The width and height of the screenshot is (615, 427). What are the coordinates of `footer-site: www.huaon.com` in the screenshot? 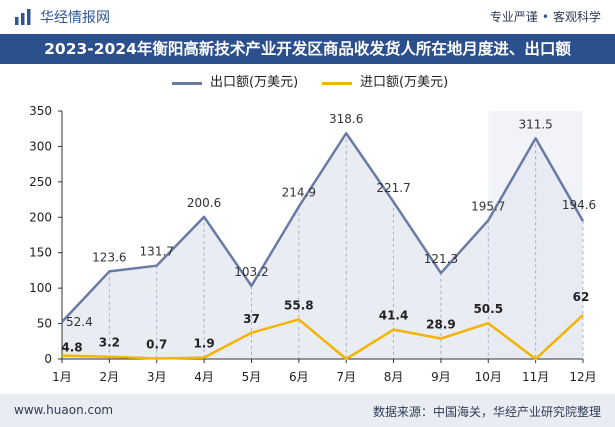 It's located at (64, 410).